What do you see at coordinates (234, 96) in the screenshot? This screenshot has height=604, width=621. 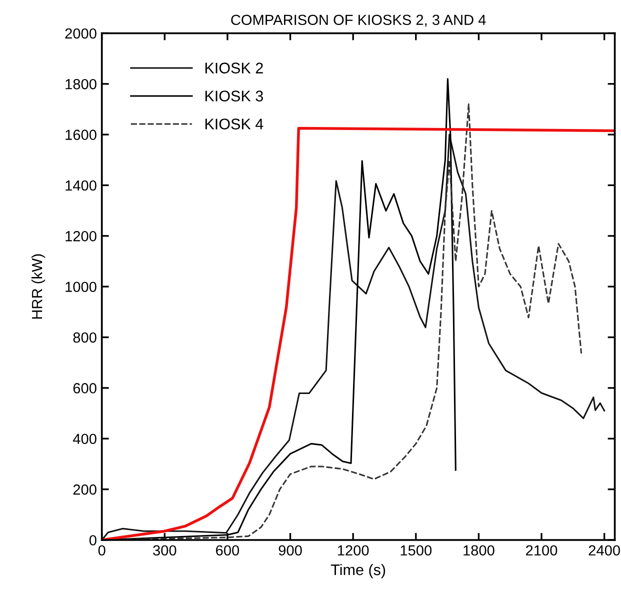 I see `legend-label: KIOSK 3` at bounding box center [234, 96].